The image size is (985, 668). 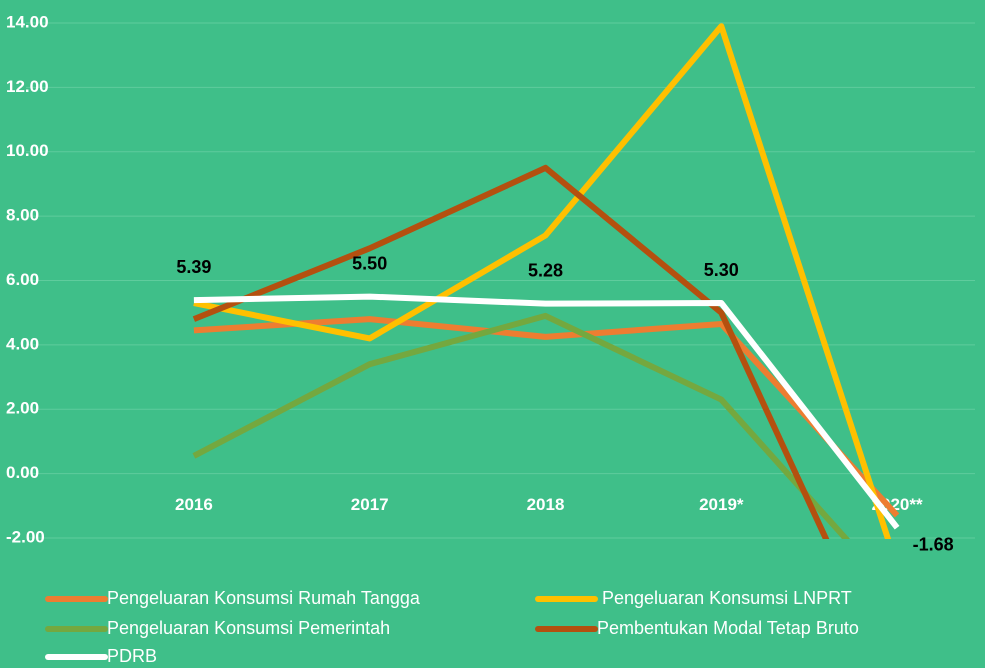 What do you see at coordinates (721, 504) in the screenshot?
I see `x-tick-label: 2019*` at bounding box center [721, 504].